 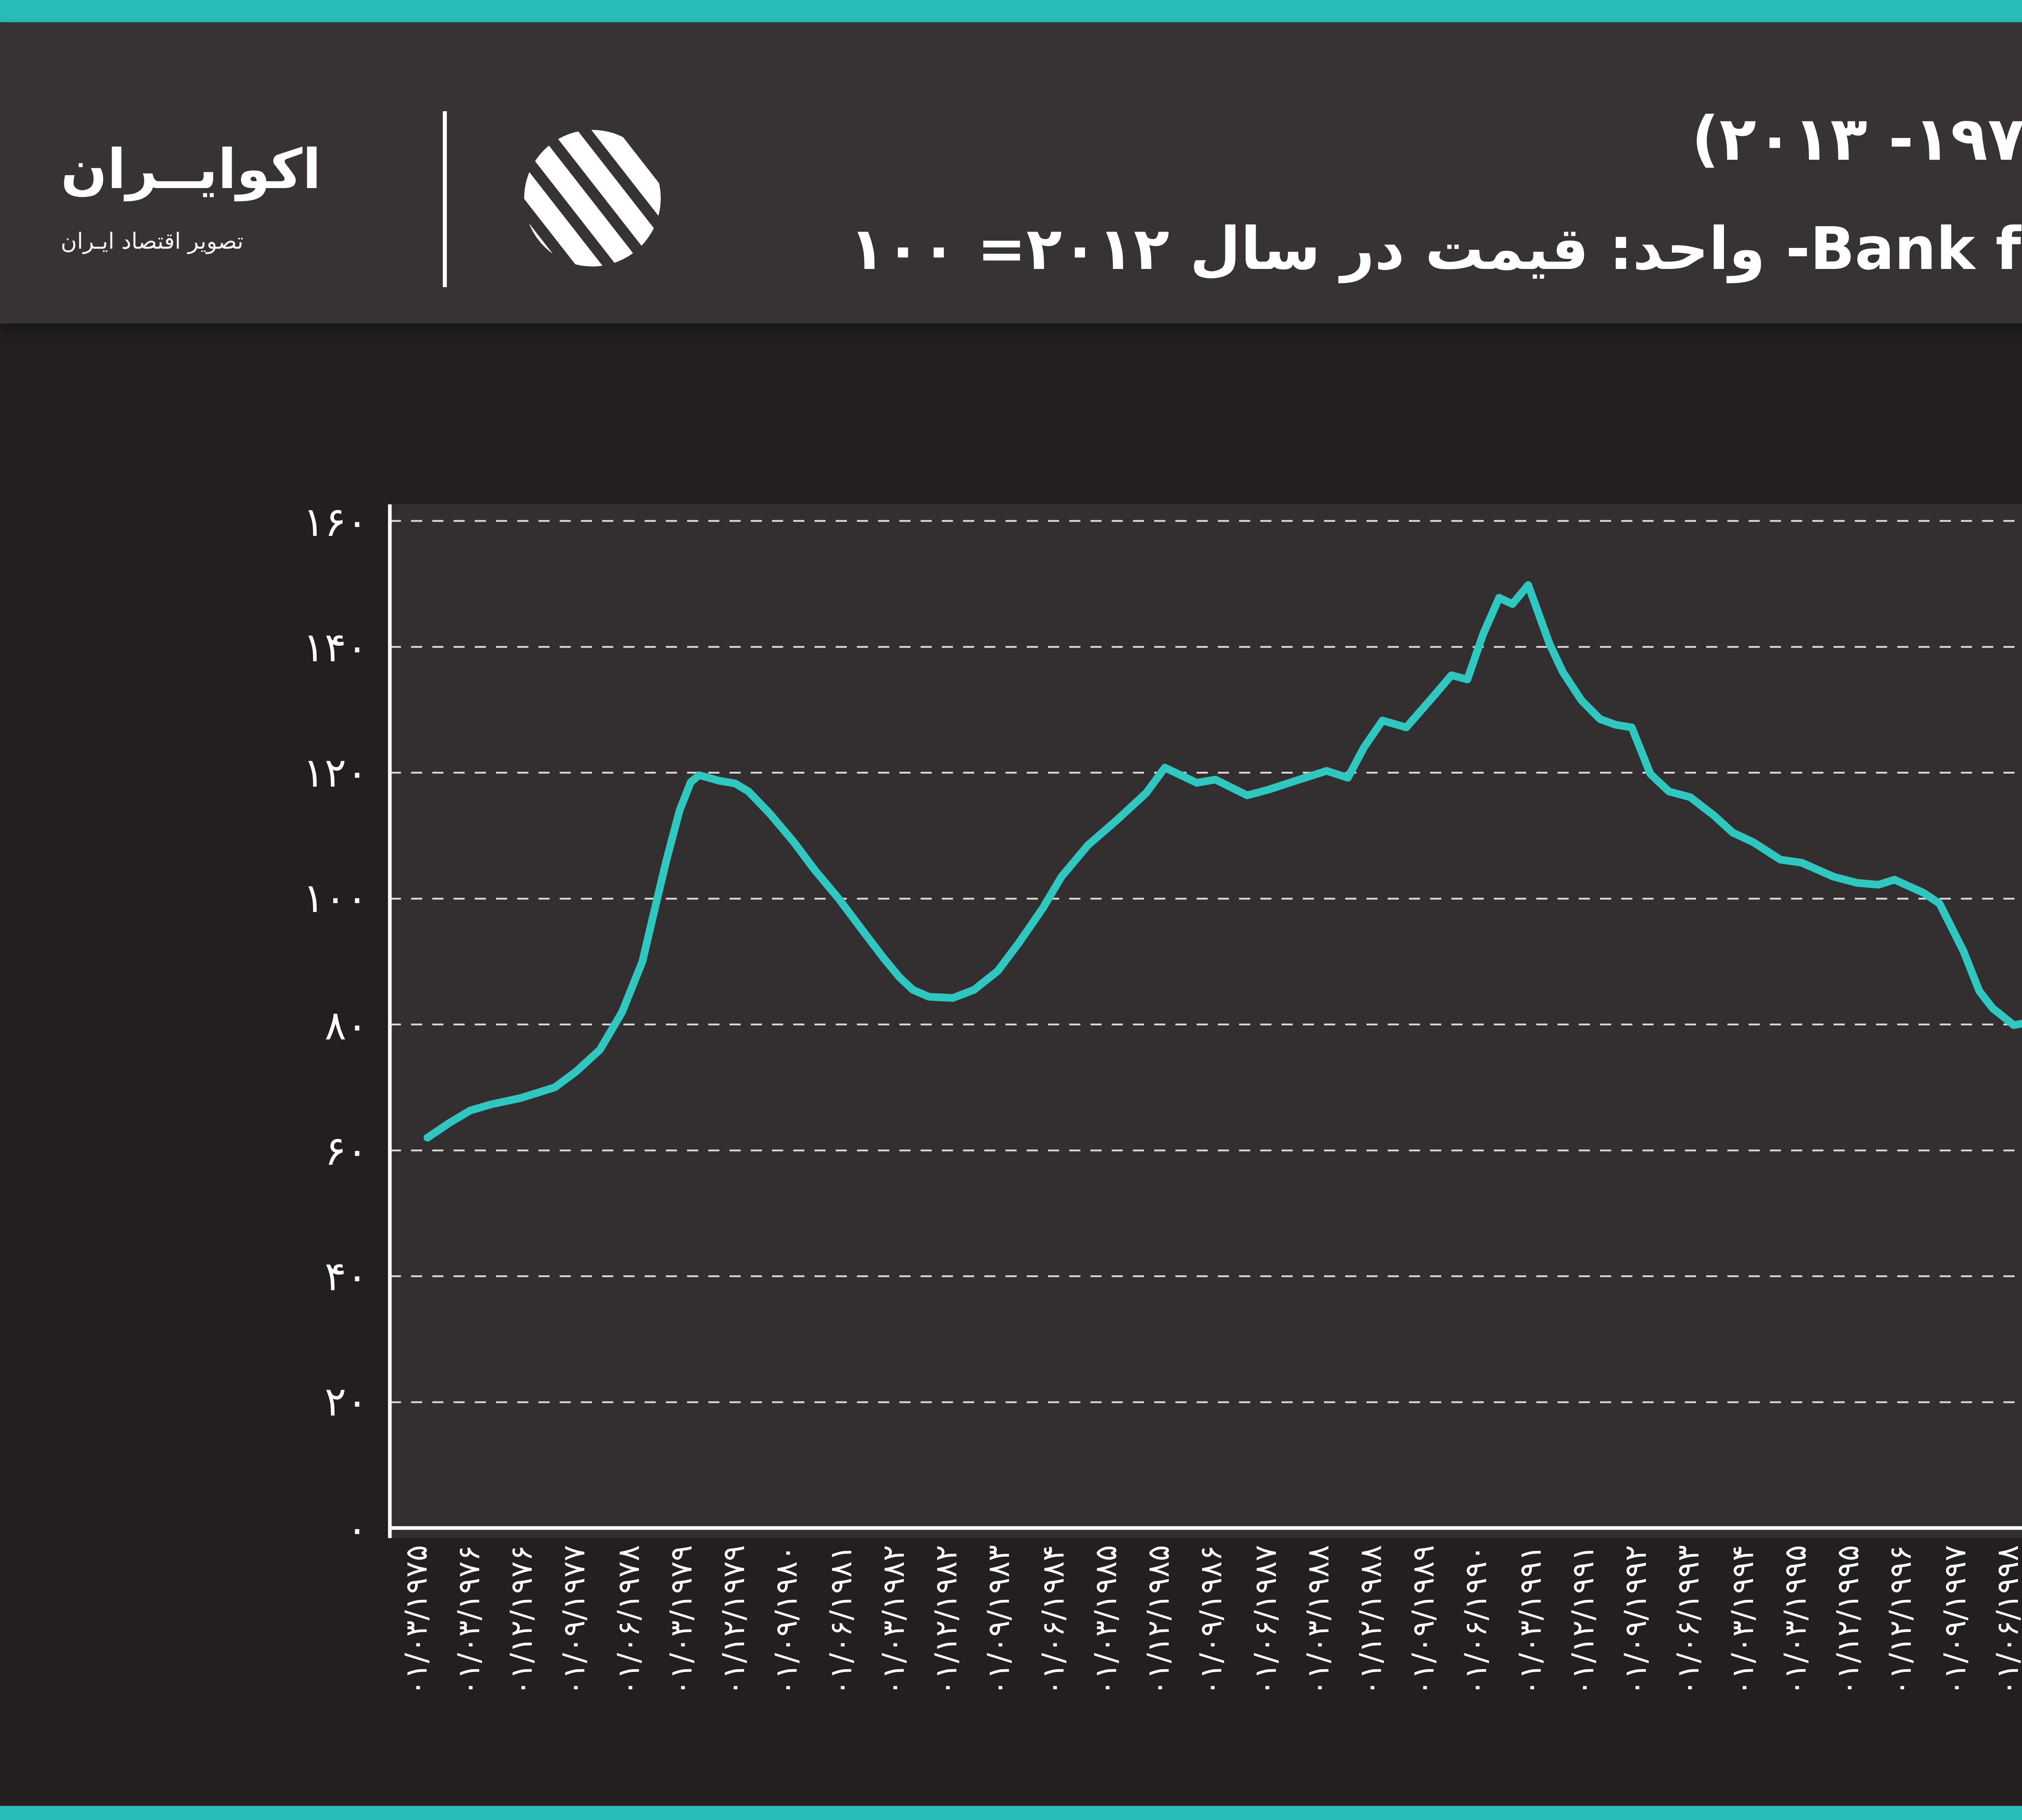 What do you see at coordinates (1742, 1620) in the screenshot?
I see `x-tick-label: ۰۱/۰۳/۱۹۹۴` at bounding box center [1742, 1620].